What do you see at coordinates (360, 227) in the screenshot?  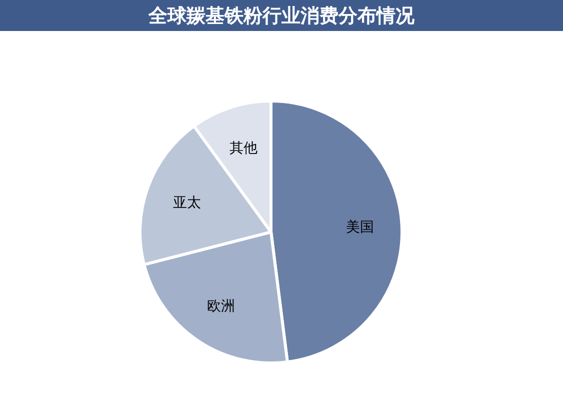 I see `slice-label: 美国` at bounding box center [360, 227].